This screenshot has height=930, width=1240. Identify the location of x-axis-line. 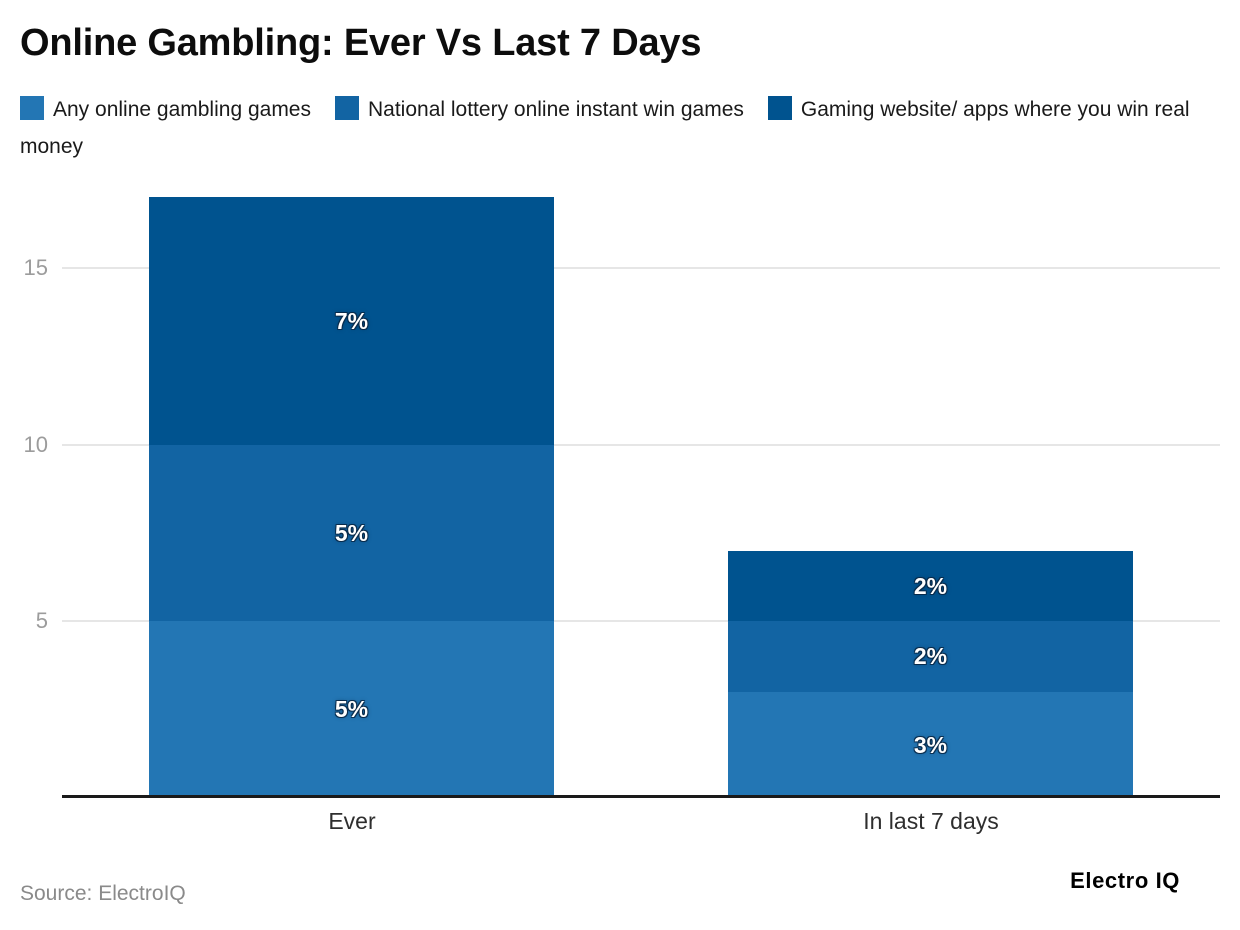
(641, 796).